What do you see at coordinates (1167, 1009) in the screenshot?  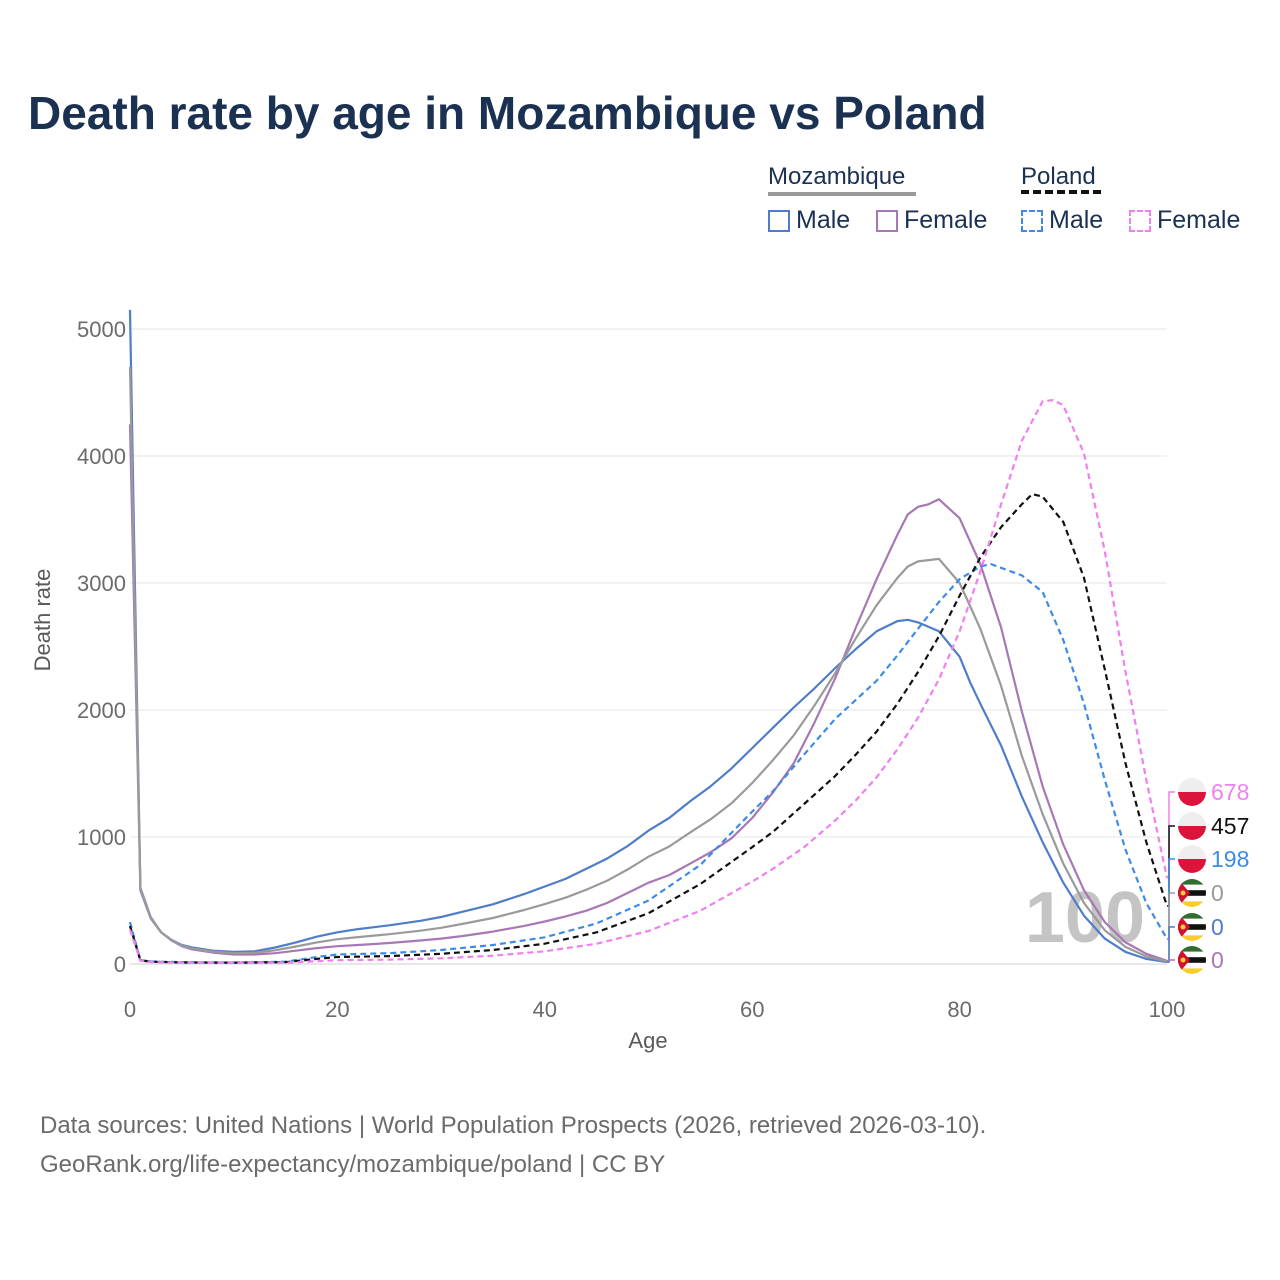 I see `x-tick-label: 100` at bounding box center [1167, 1009].